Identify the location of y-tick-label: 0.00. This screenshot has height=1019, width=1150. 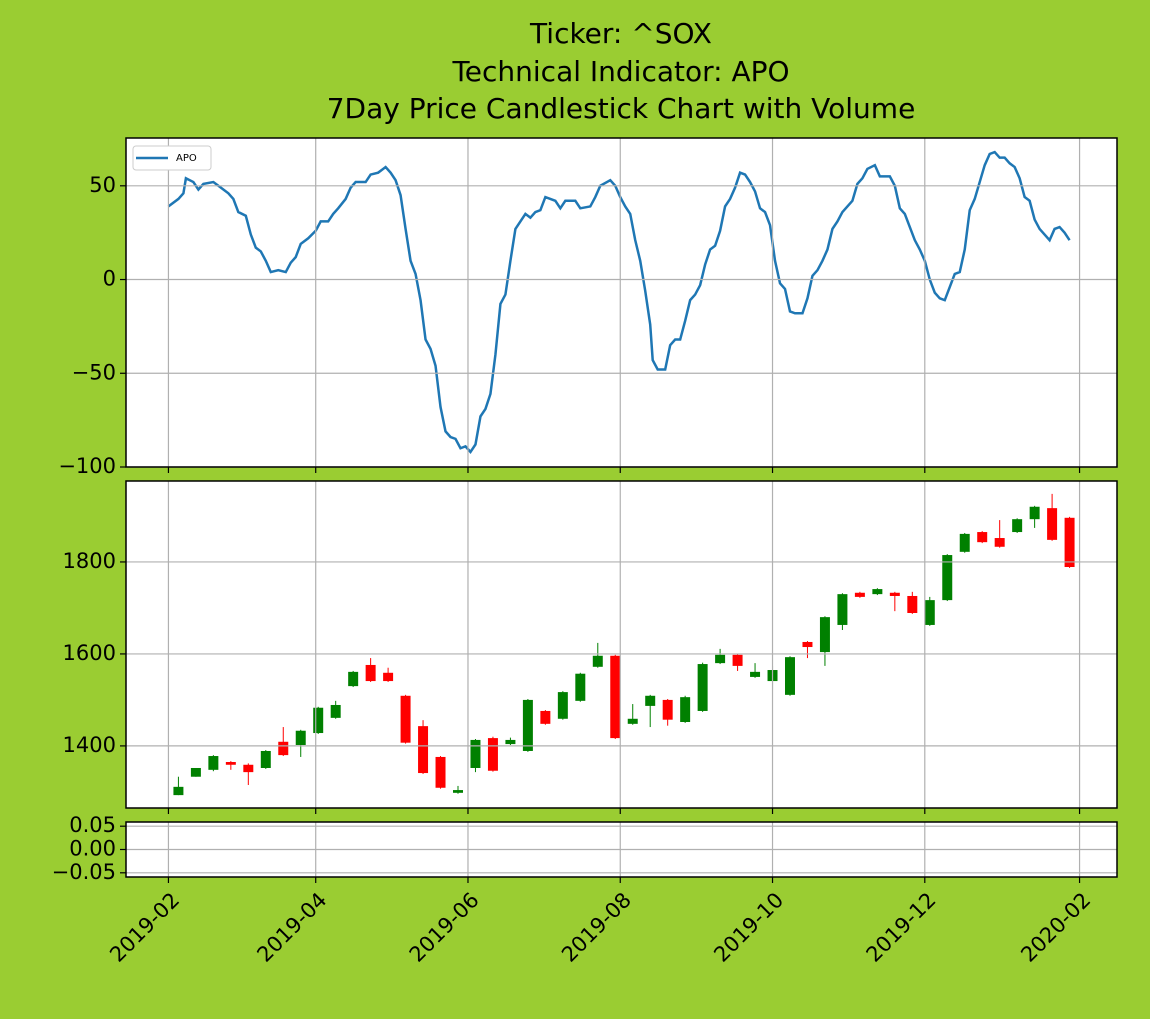
(92, 849).